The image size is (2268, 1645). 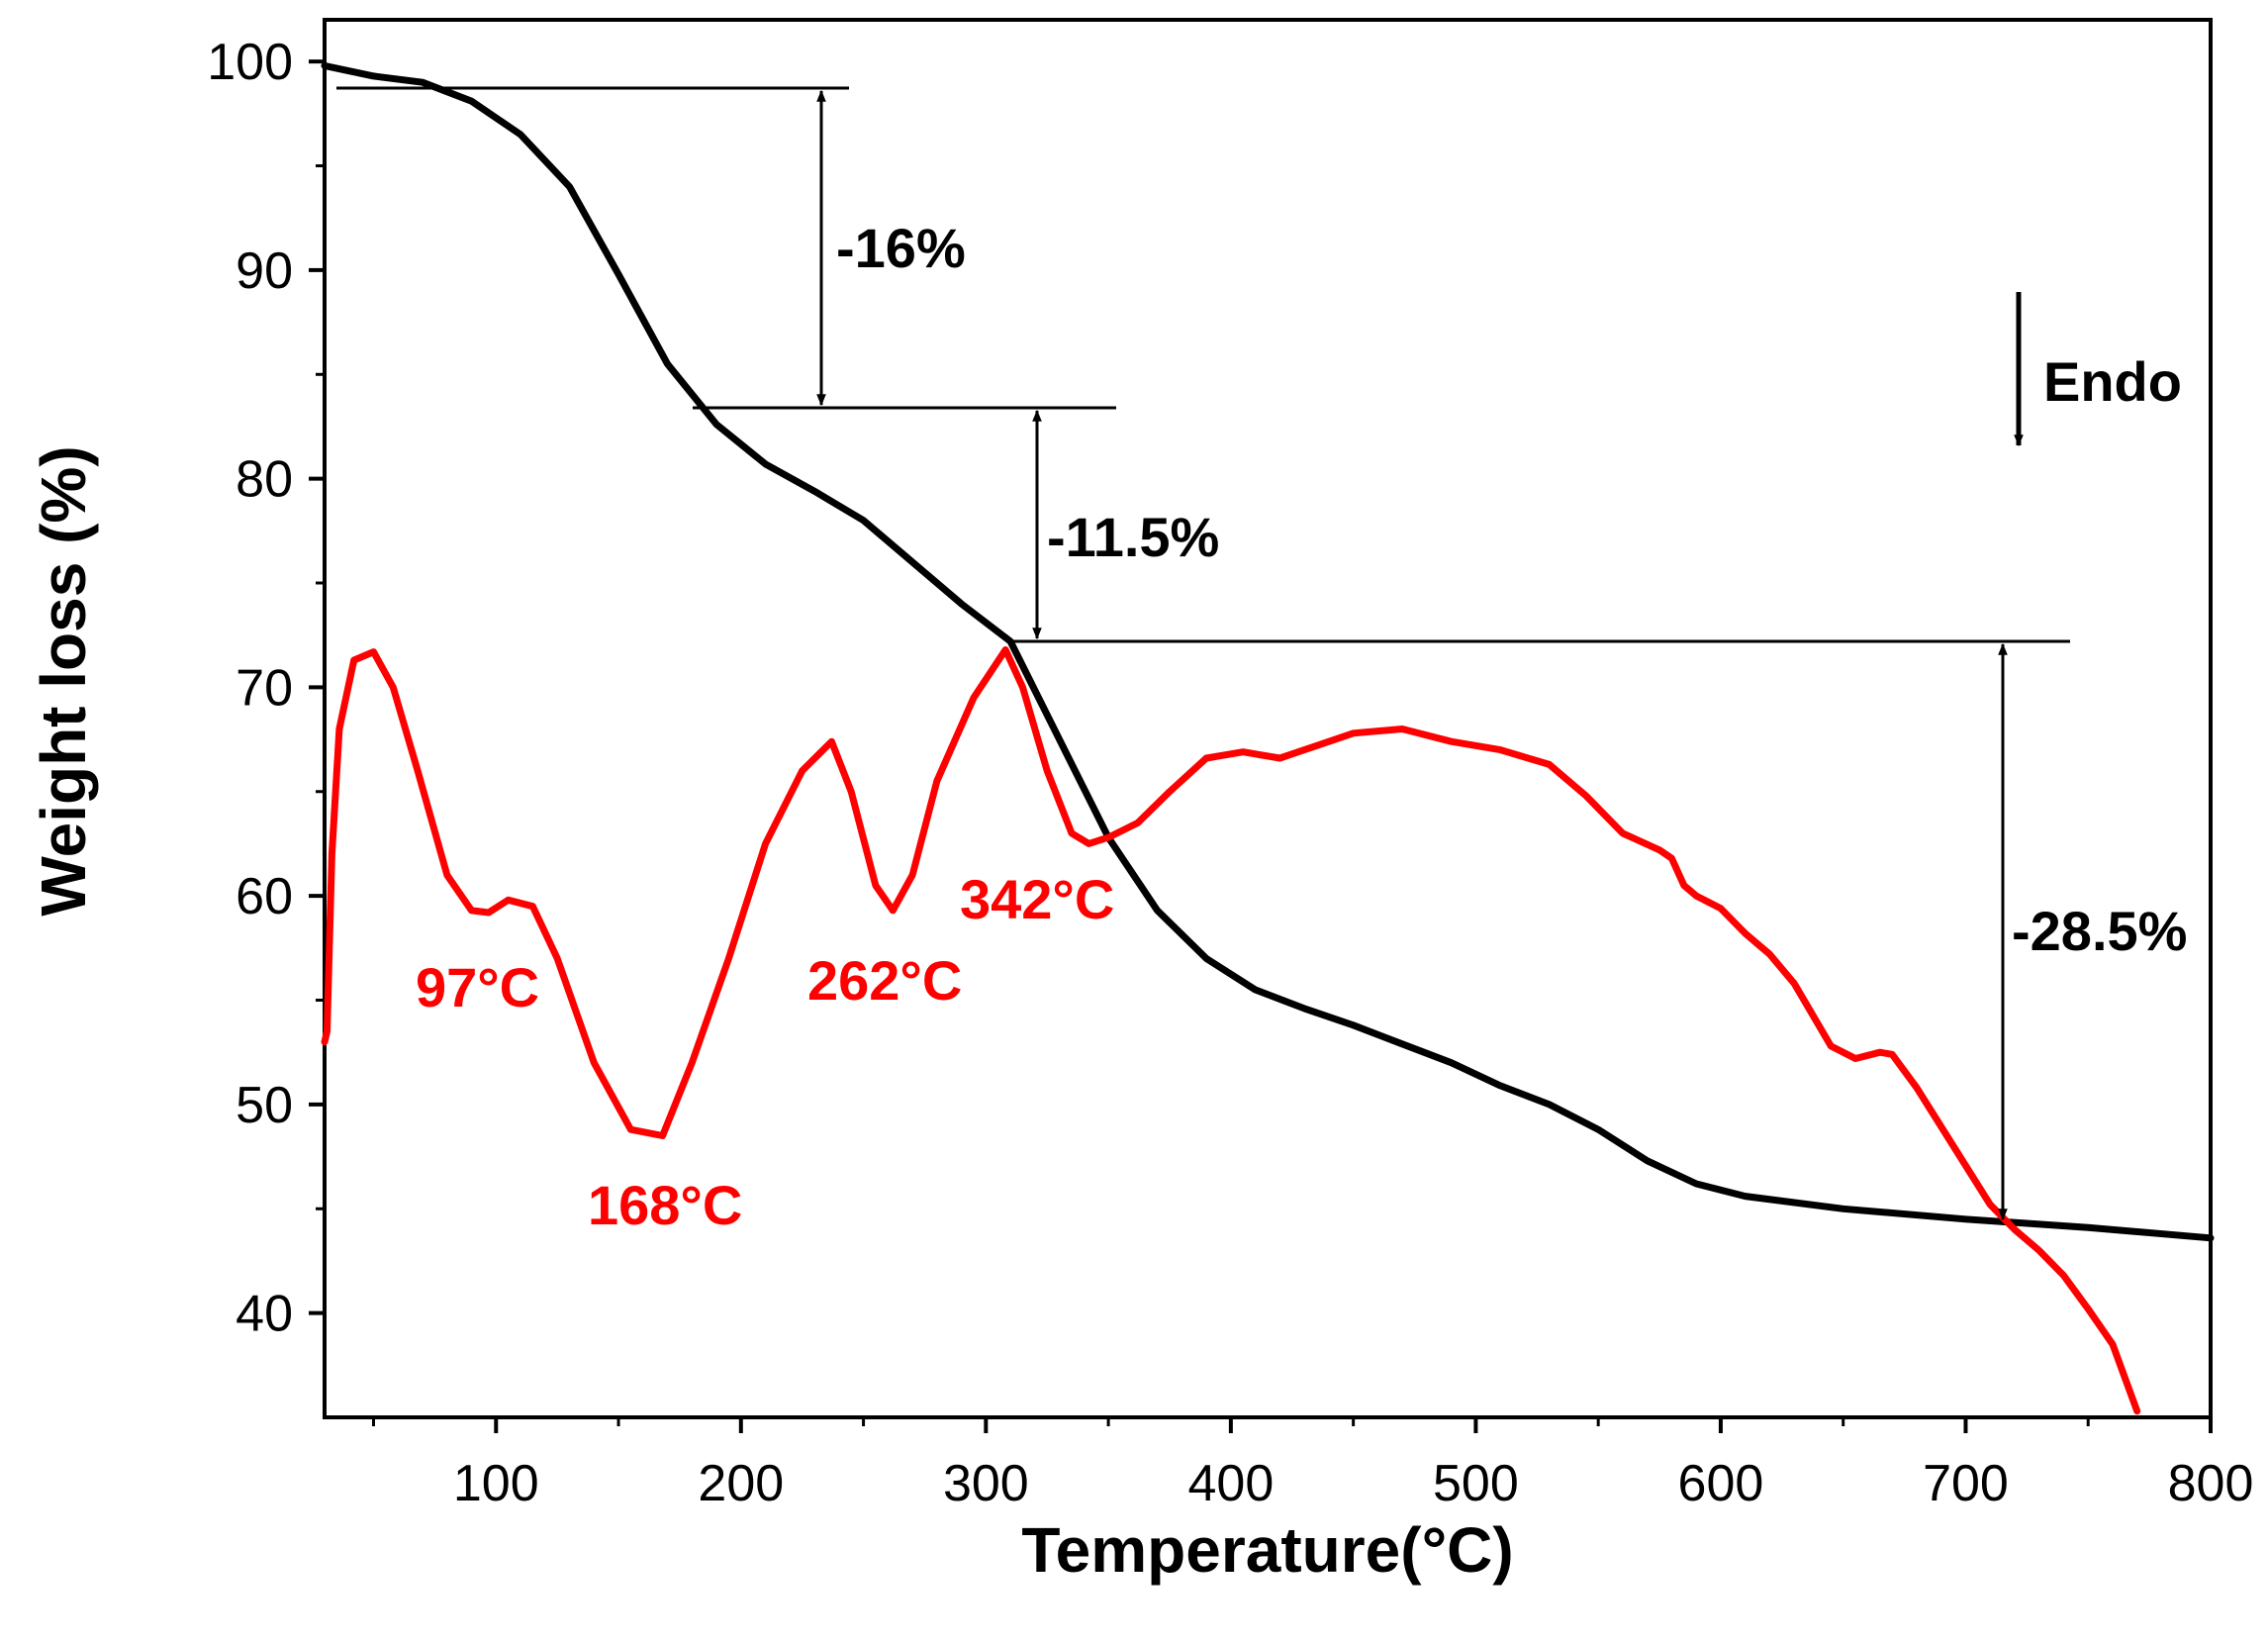 I want to click on y-tick-label: 50, so click(x=264, y=1106).